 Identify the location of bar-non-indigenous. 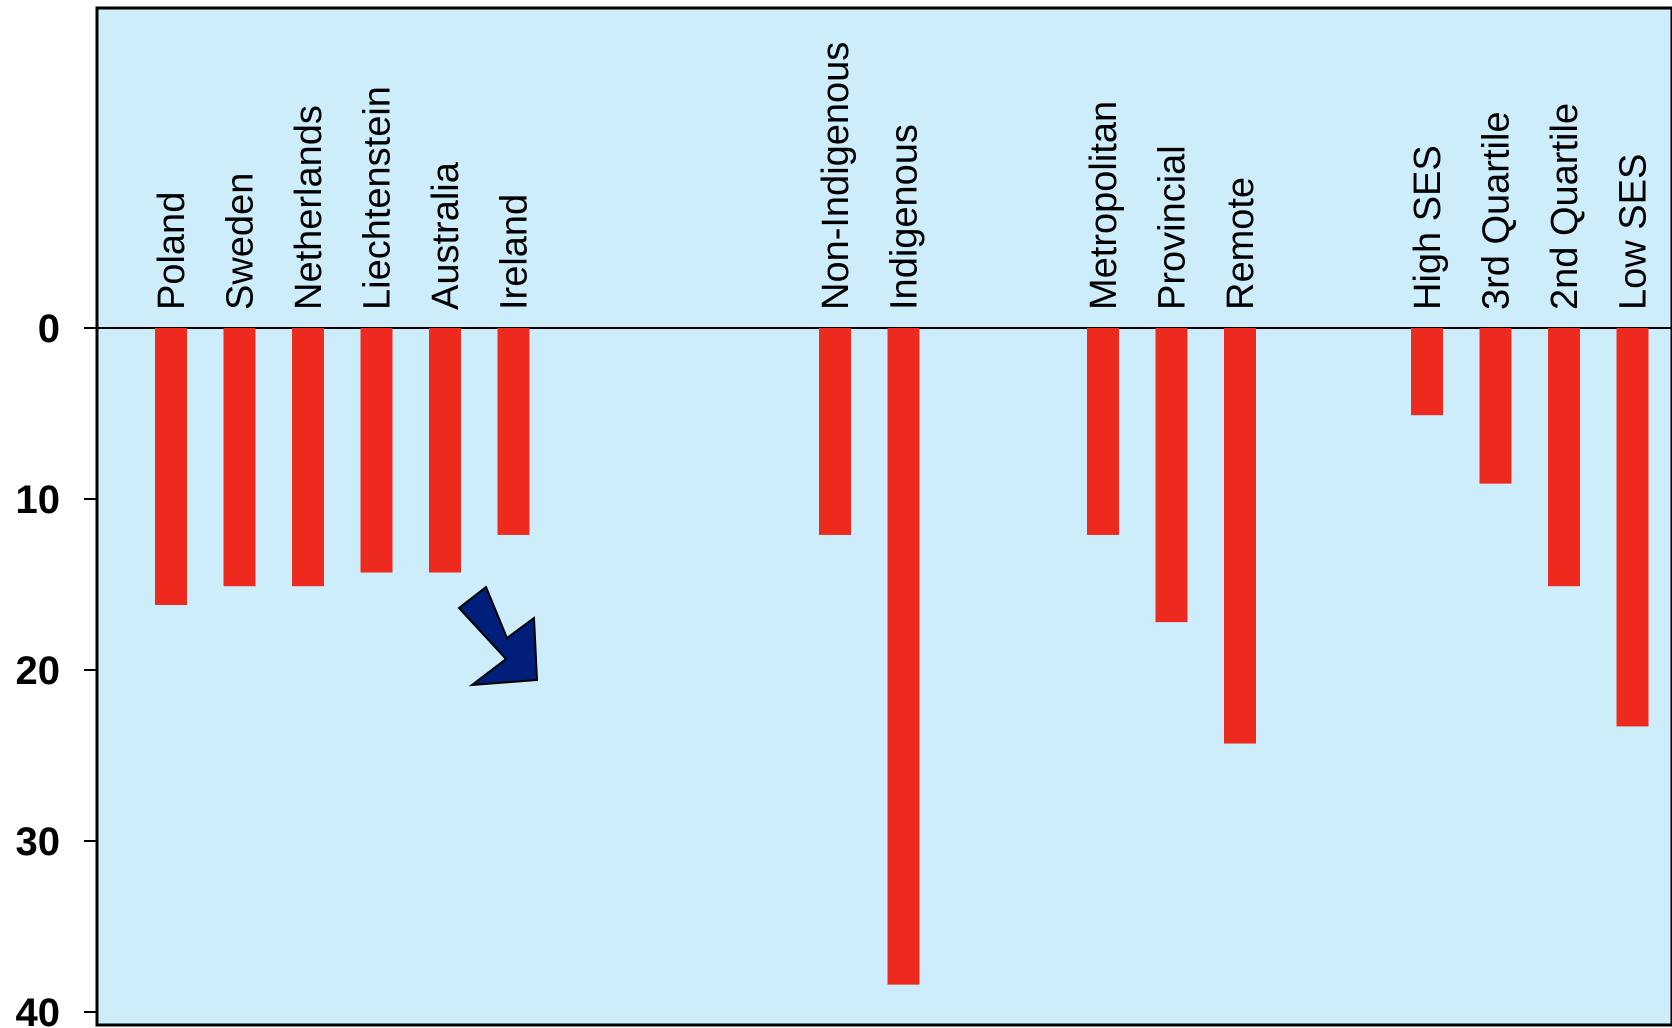
(835, 431).